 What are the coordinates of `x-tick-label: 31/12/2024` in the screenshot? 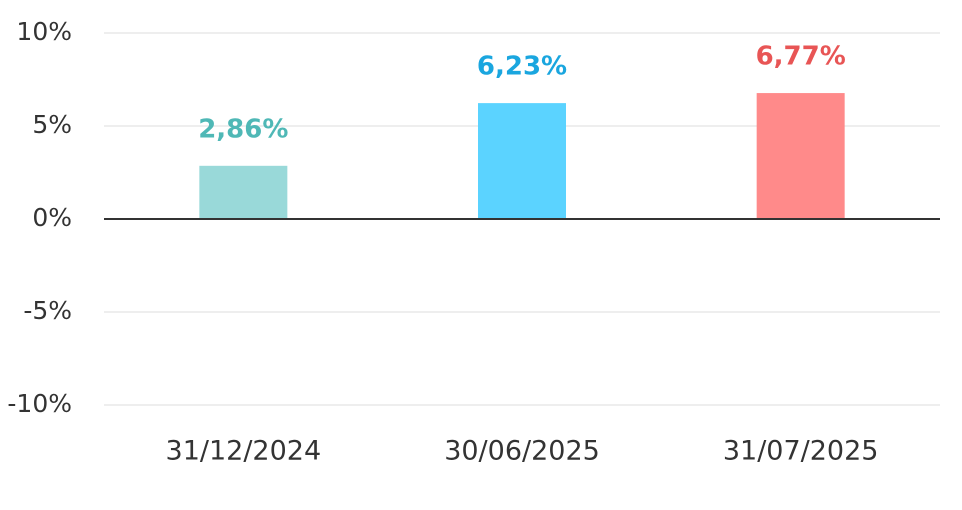 It's located at (244, 451).